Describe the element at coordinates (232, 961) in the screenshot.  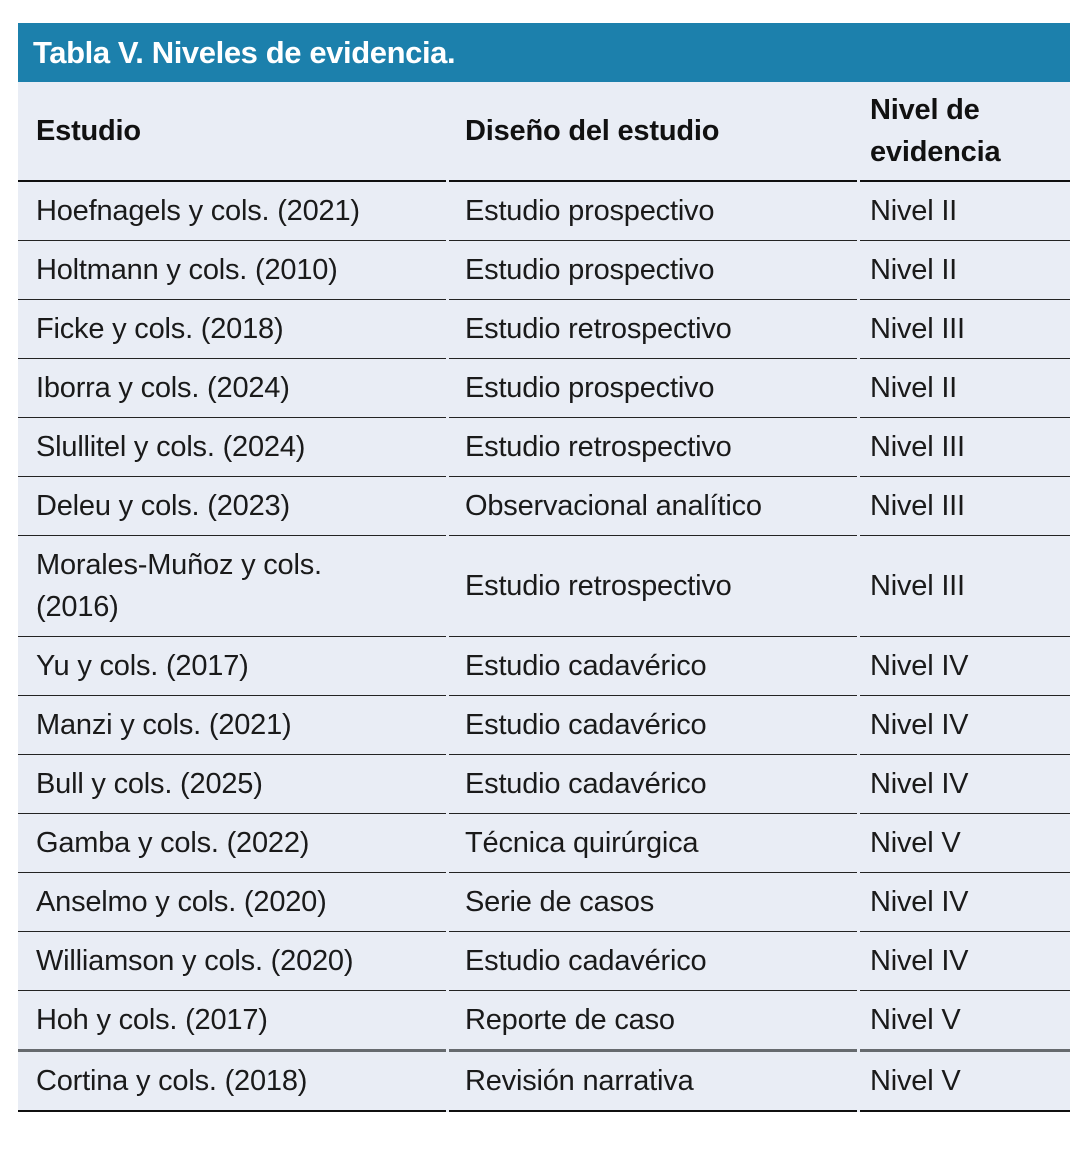
I see `cell-estudio: Williamson y cols. (2020)` at that location.